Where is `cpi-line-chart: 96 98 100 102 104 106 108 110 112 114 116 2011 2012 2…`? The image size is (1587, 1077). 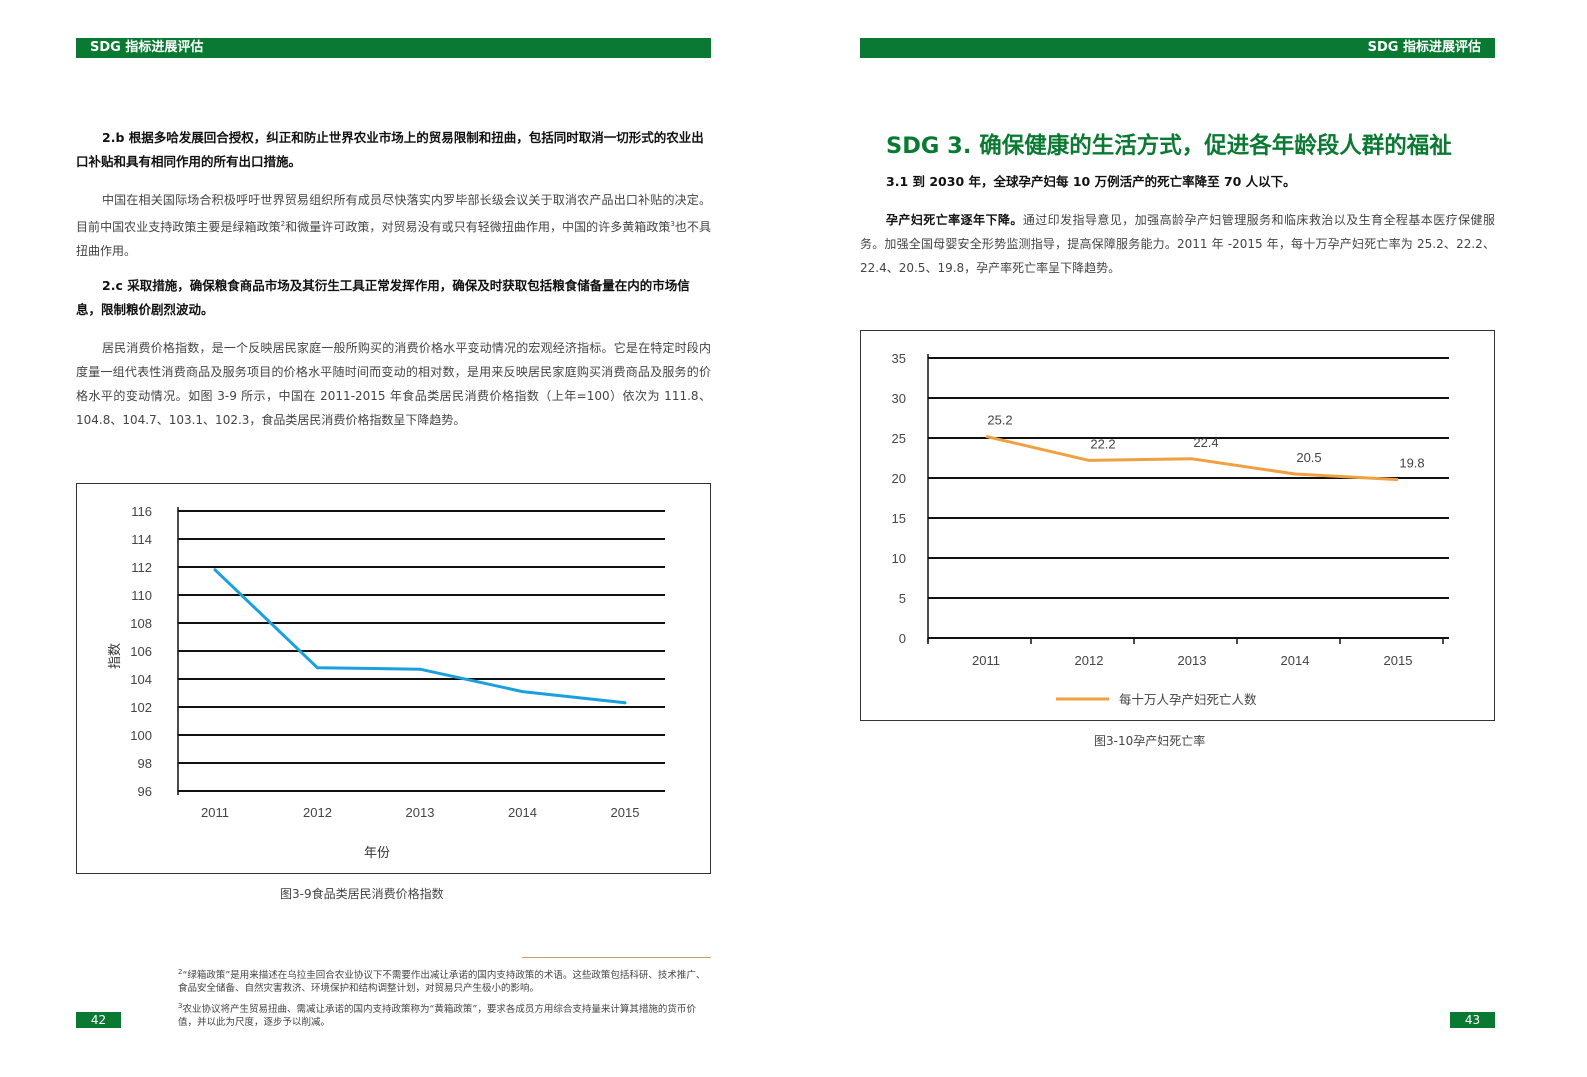 cpi-line-chart: 96 98 100 102 104 106 108 110 112 114 116 2011 2012 2… is located at coordinates (386, 682).